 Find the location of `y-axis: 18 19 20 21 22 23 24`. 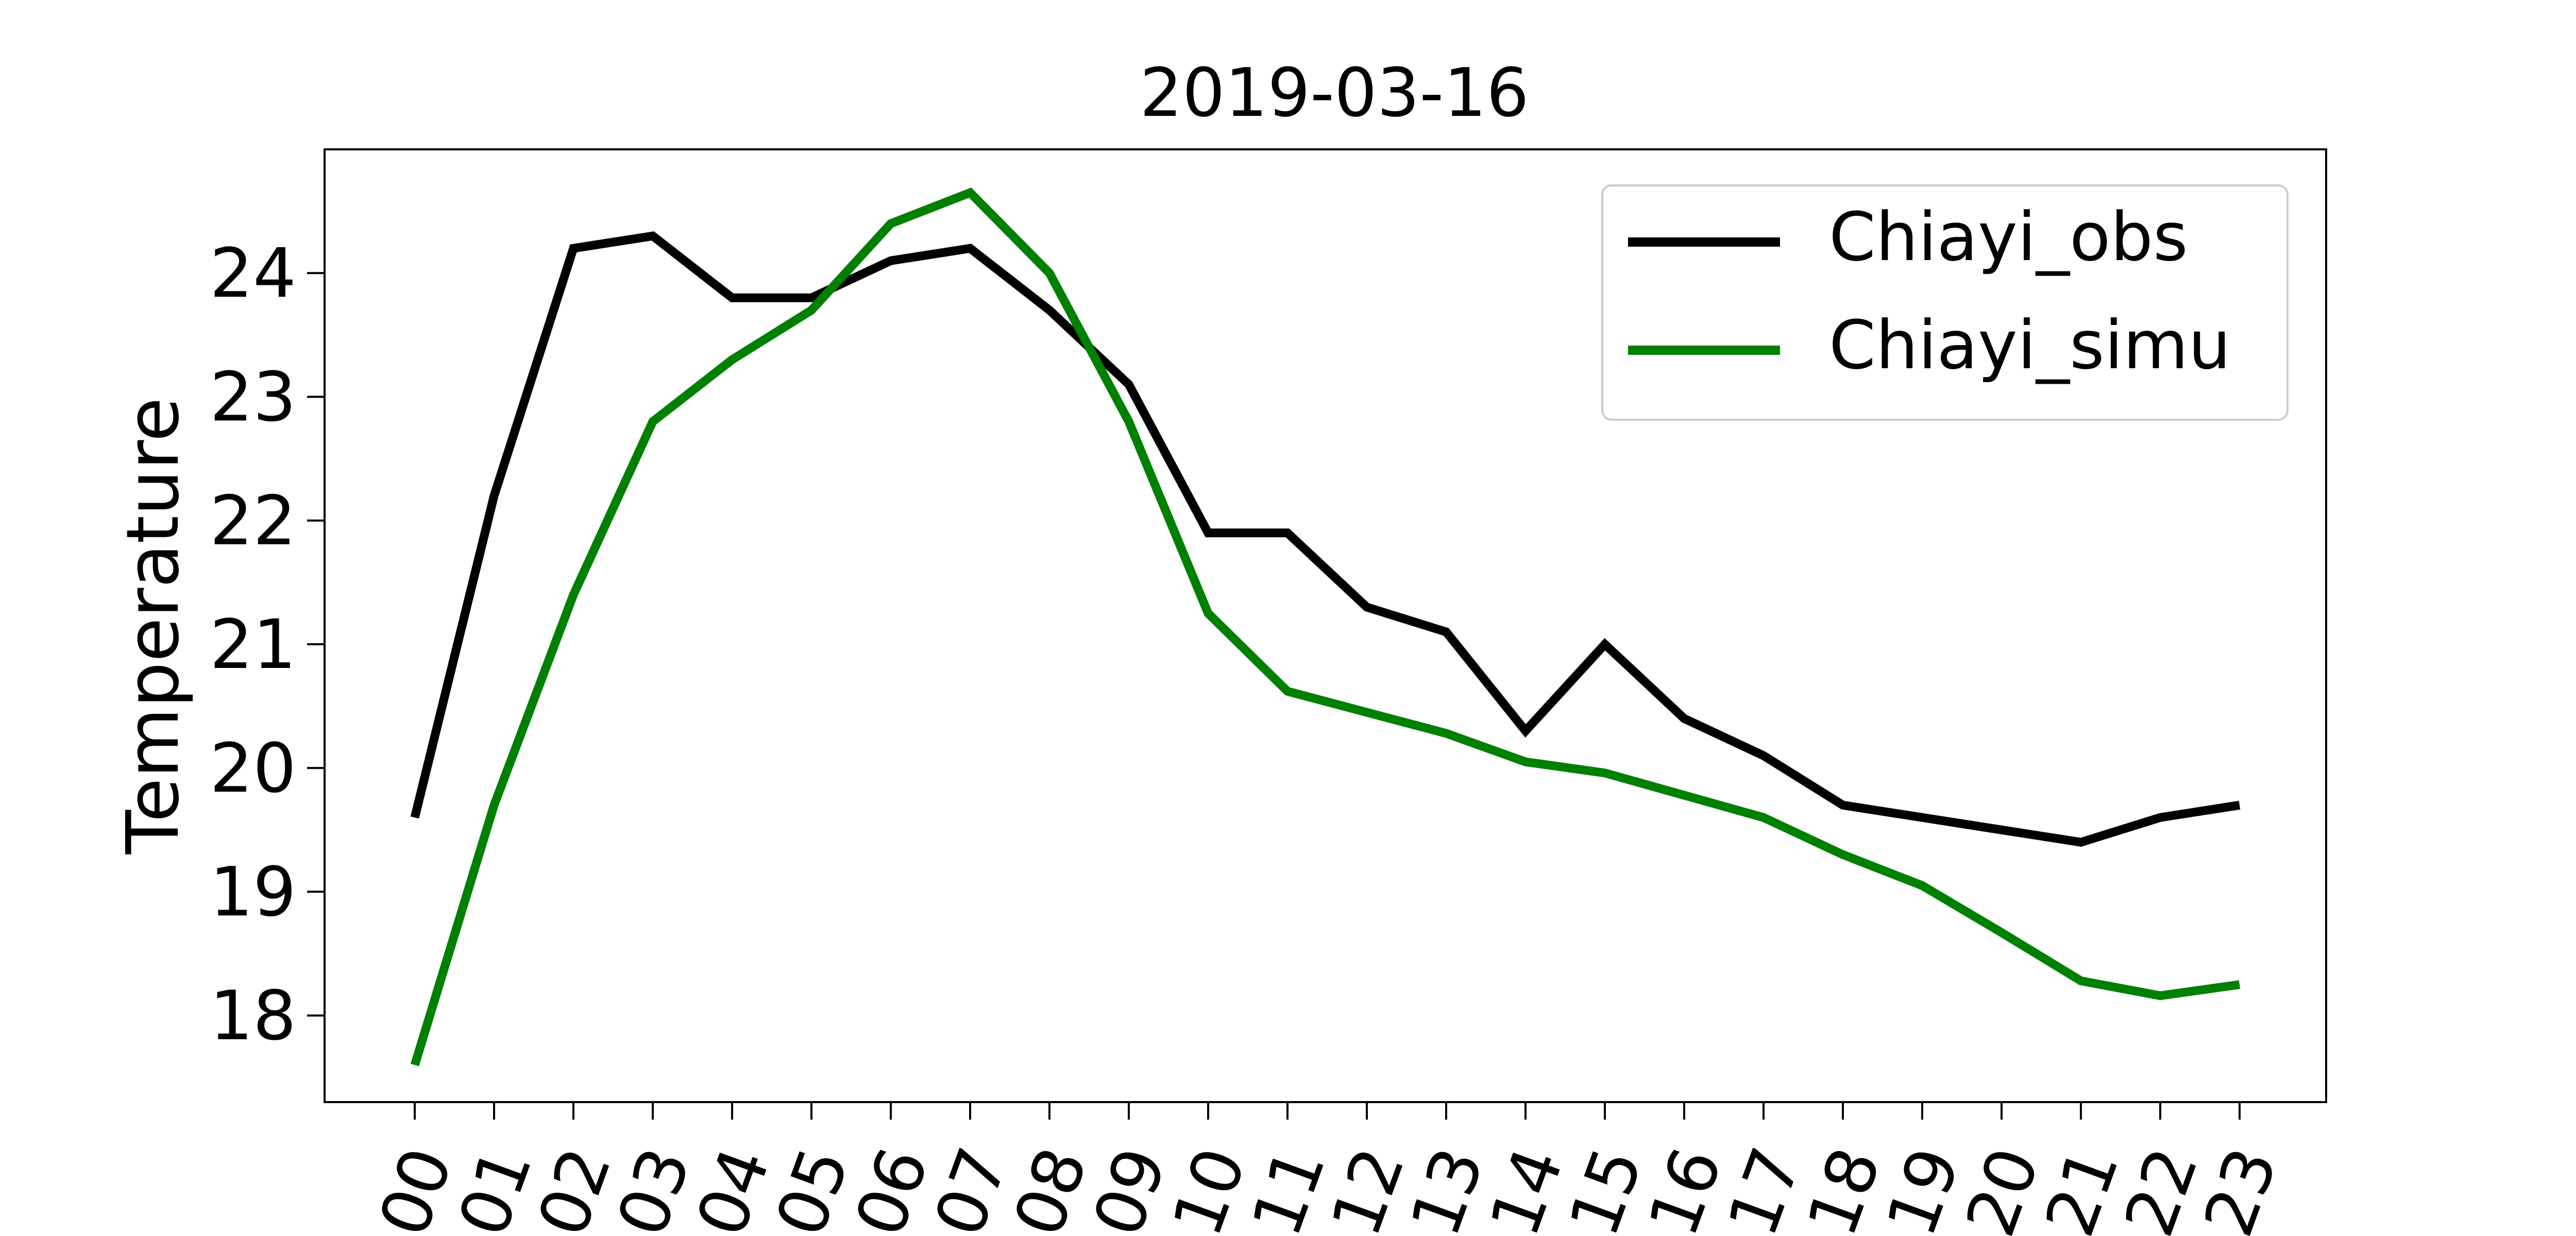

y-axis: 18 19 20 21 22 23 24 is located at coordinates (267, 645).